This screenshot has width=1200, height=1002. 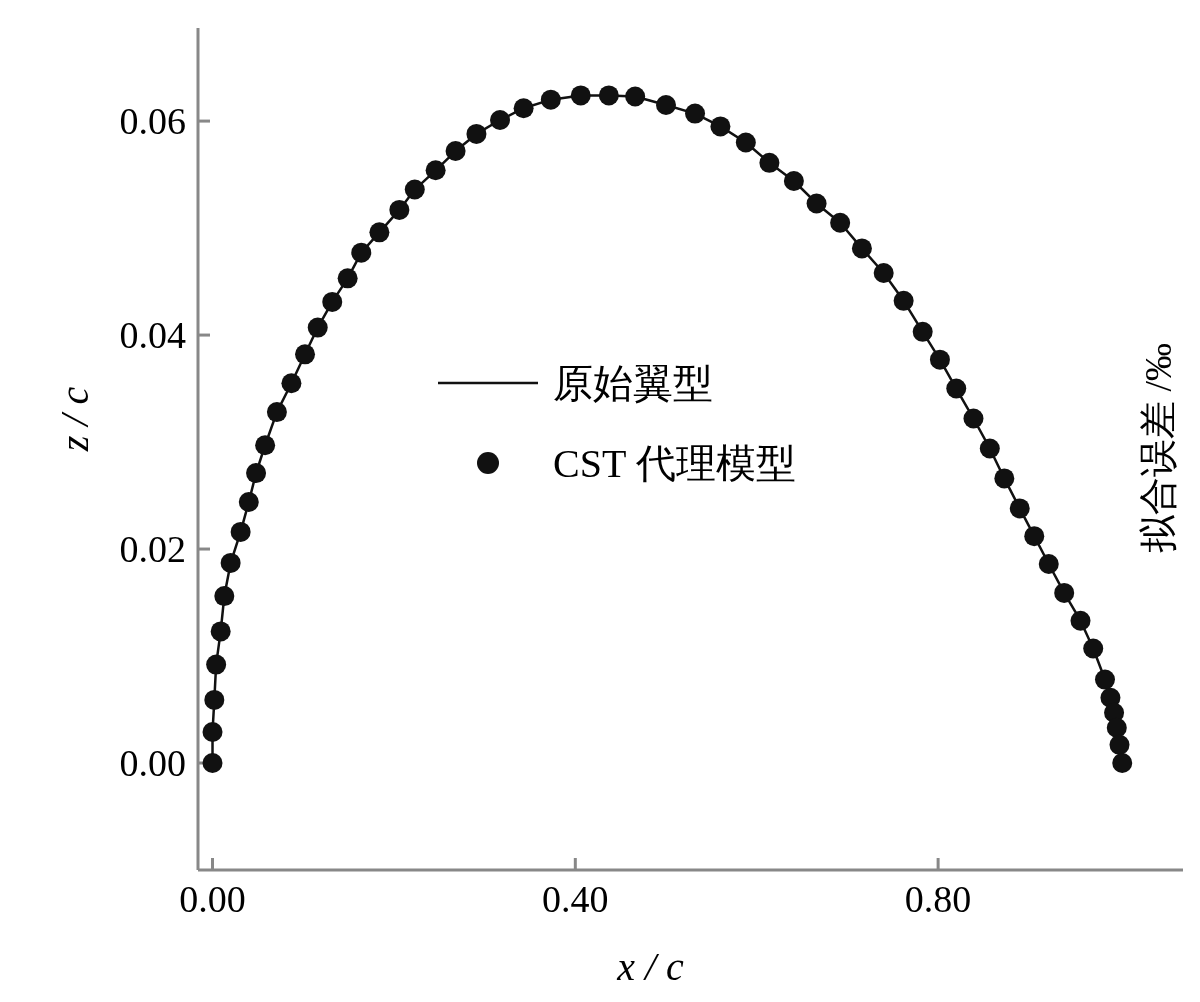 I want to click on y2-axis-title: 拟合误差 /‰, so click(x=1158, y=448).